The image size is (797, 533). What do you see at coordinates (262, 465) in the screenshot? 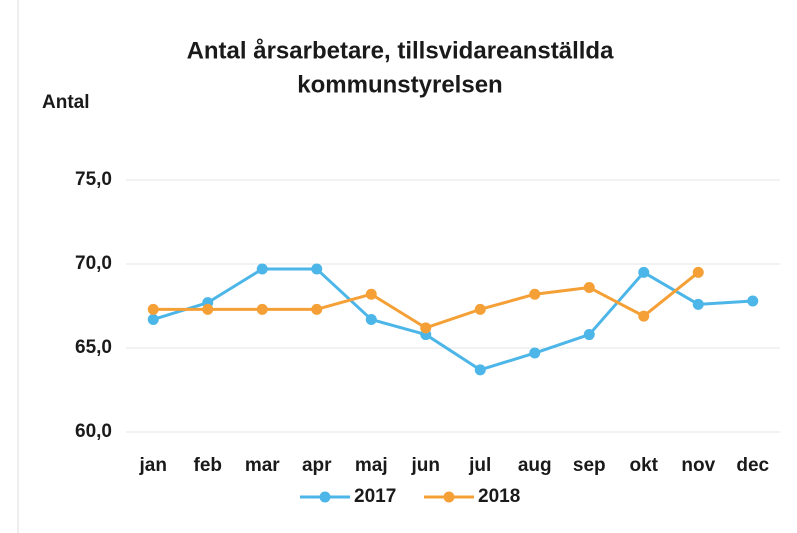
I see `x-tick-label: mar` at bounding box center [262, 465].